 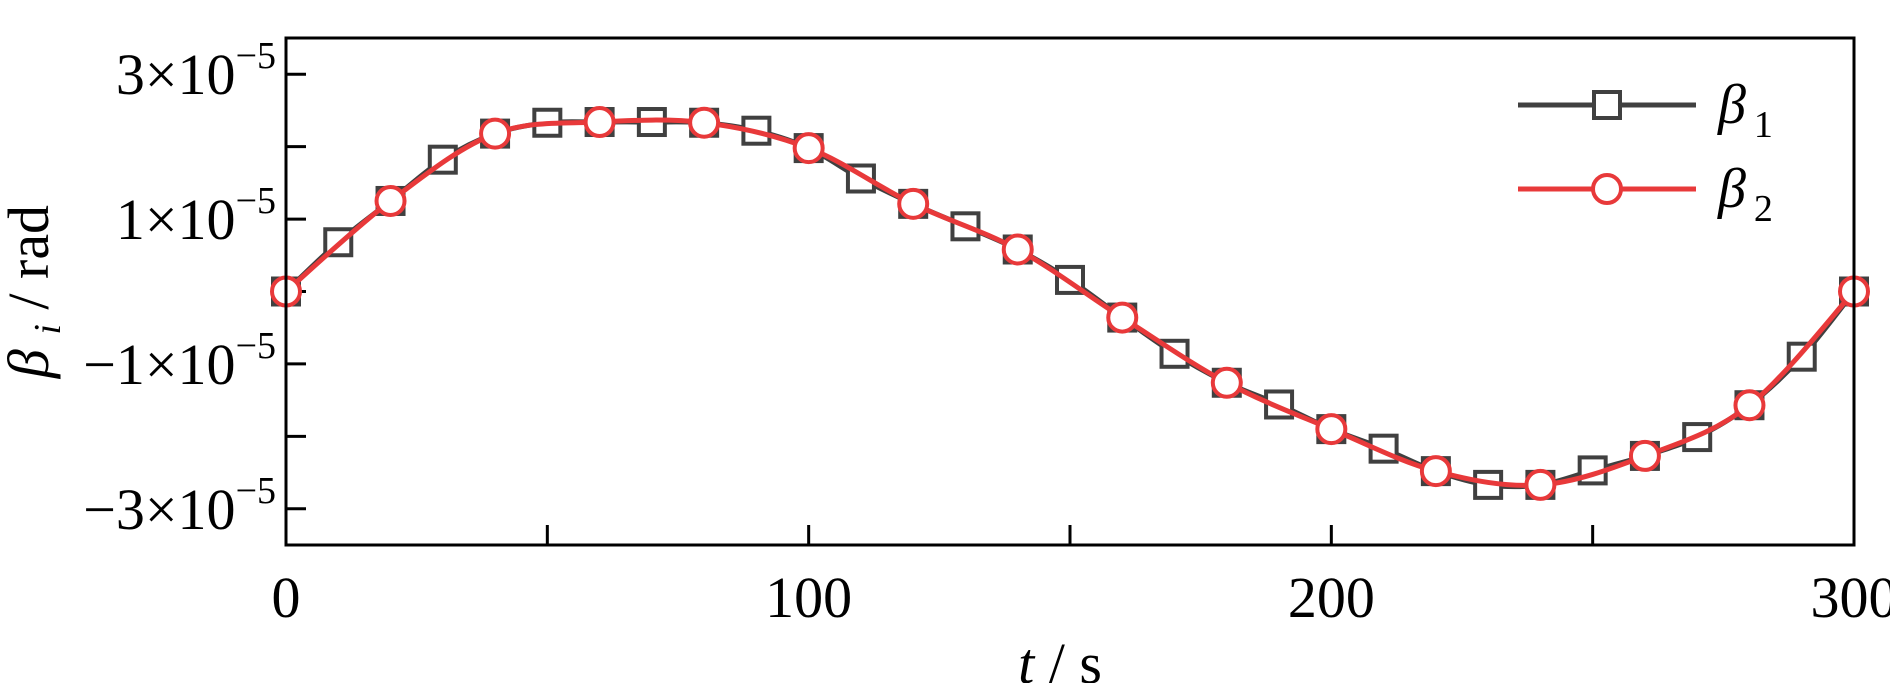 What do you see at coordinates (1850, 597) in the screenshot?
I see `x-tick-label: 300` at bounding box center [1850, 597].